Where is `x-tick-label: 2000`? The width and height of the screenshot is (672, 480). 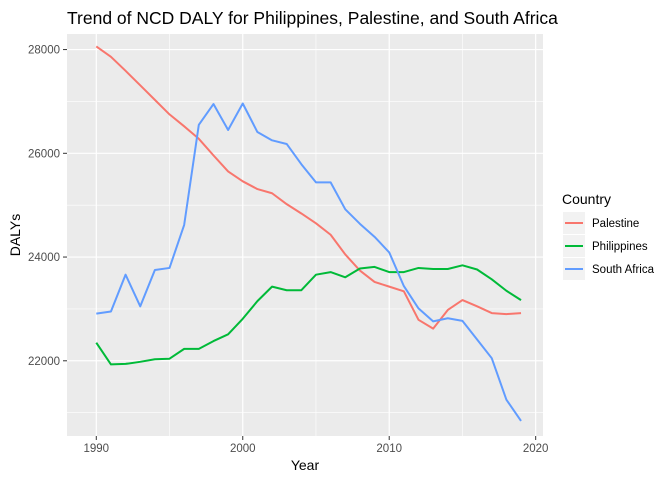 x-tick-label: 2000 is located at coordinates (243, 449).